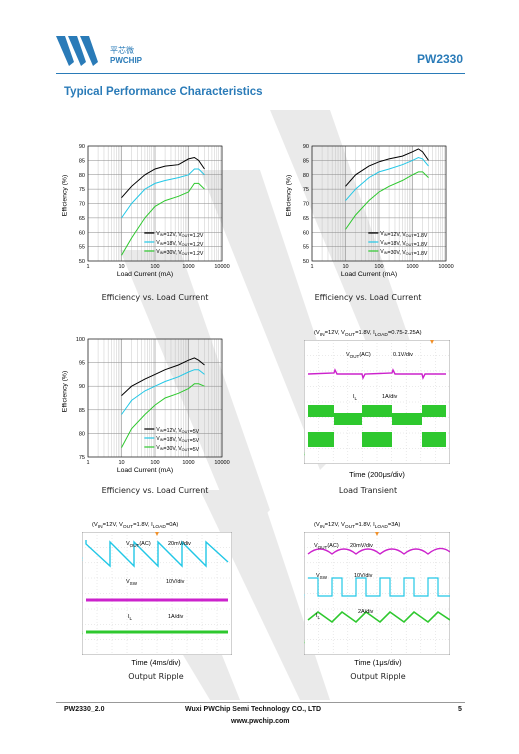 The height and width of the screenshot is (754, 519). I want to click on y-tick-label: 75, so click(306, 190).